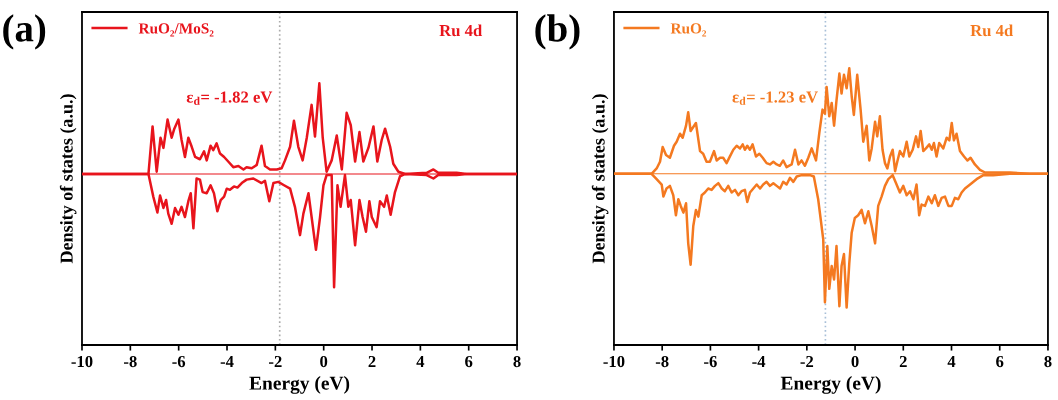 Image resolution: width=1058 pixels, height=400 pixels. Describe the element at coordinates (688, 30) in the screenshot. I see `legend-label: RuO₂` at that location.